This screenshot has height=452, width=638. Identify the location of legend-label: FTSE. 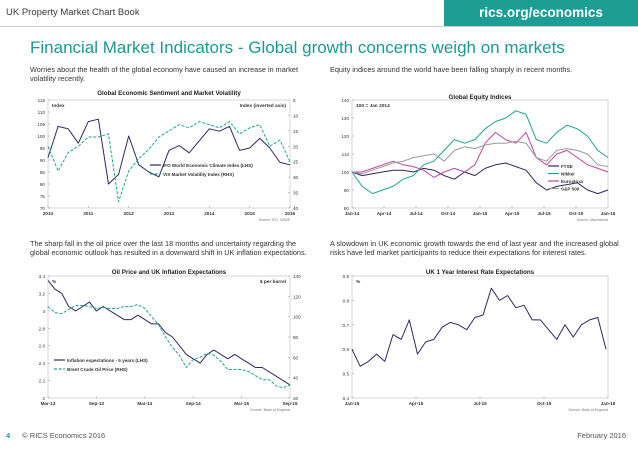
(567, 166).